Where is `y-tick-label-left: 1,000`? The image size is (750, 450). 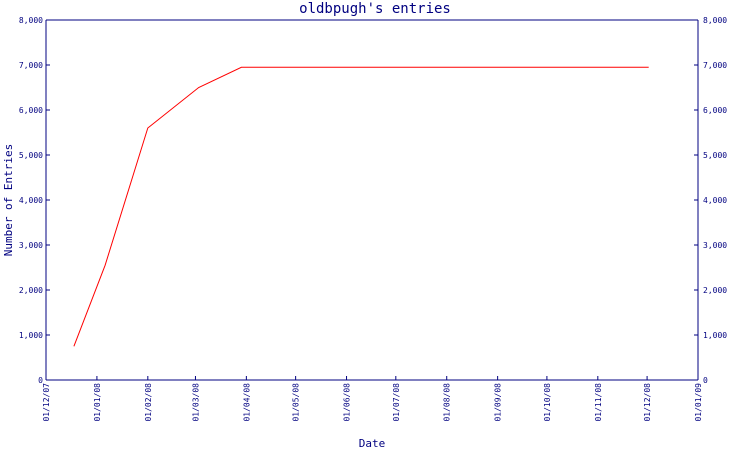
y-tick-label-left: 1,000 is located at coordinates (31, 335).